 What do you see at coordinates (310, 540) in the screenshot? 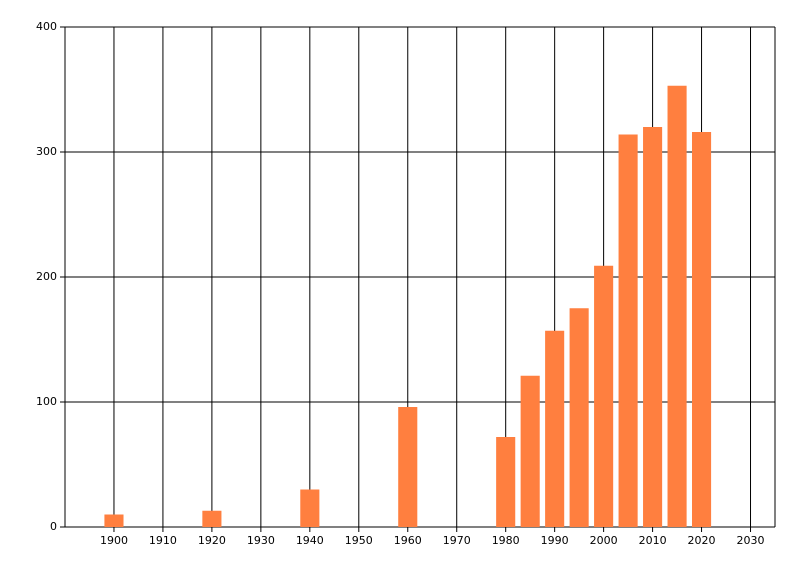
I see `x-tick-label: 1940` at bounding box center [310, 540].